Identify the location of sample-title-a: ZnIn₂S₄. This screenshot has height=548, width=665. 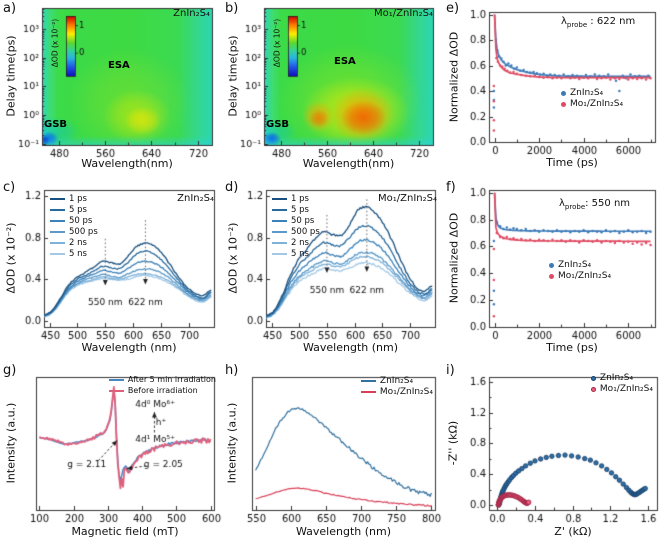
(191, 13).